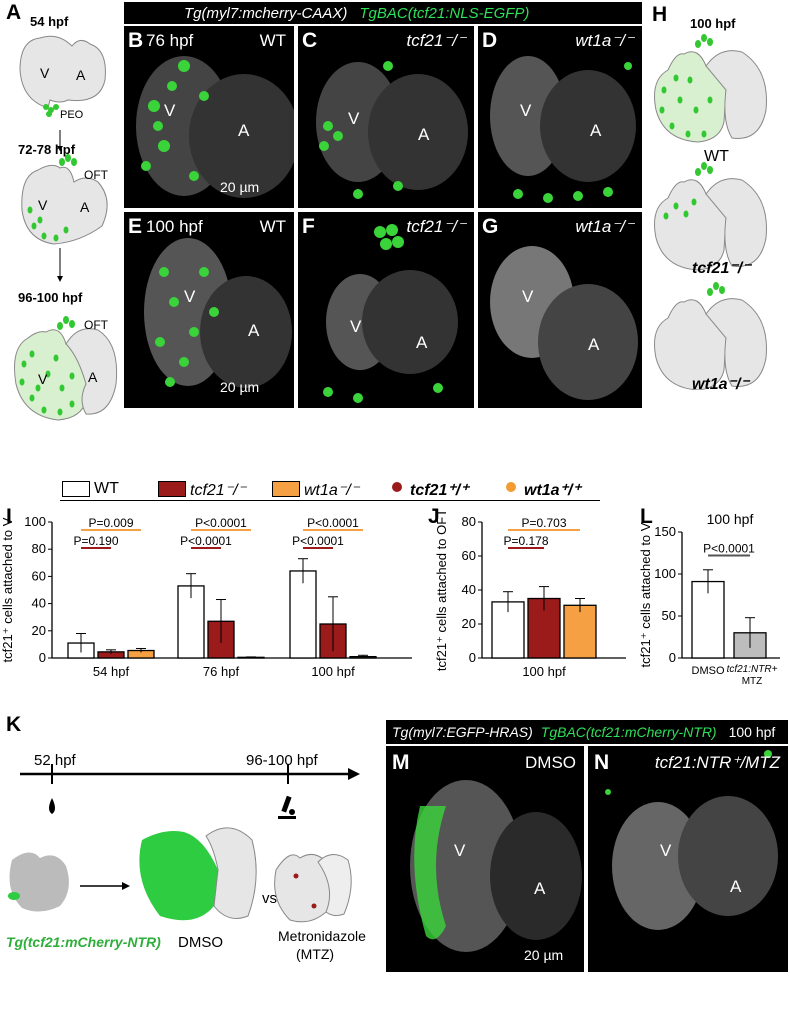 This screenshot has height=1026, width=790. Describe the element at coordinates (318, 541) in the screenshot. I see `pvalue-I-5-text: P<0.0001` at that location.